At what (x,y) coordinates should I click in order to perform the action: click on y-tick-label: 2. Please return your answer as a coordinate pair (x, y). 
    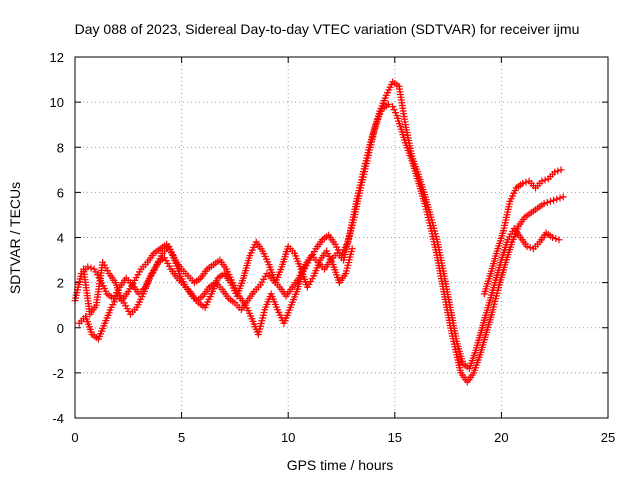
    Looking at the image, I should click on (60, 283).